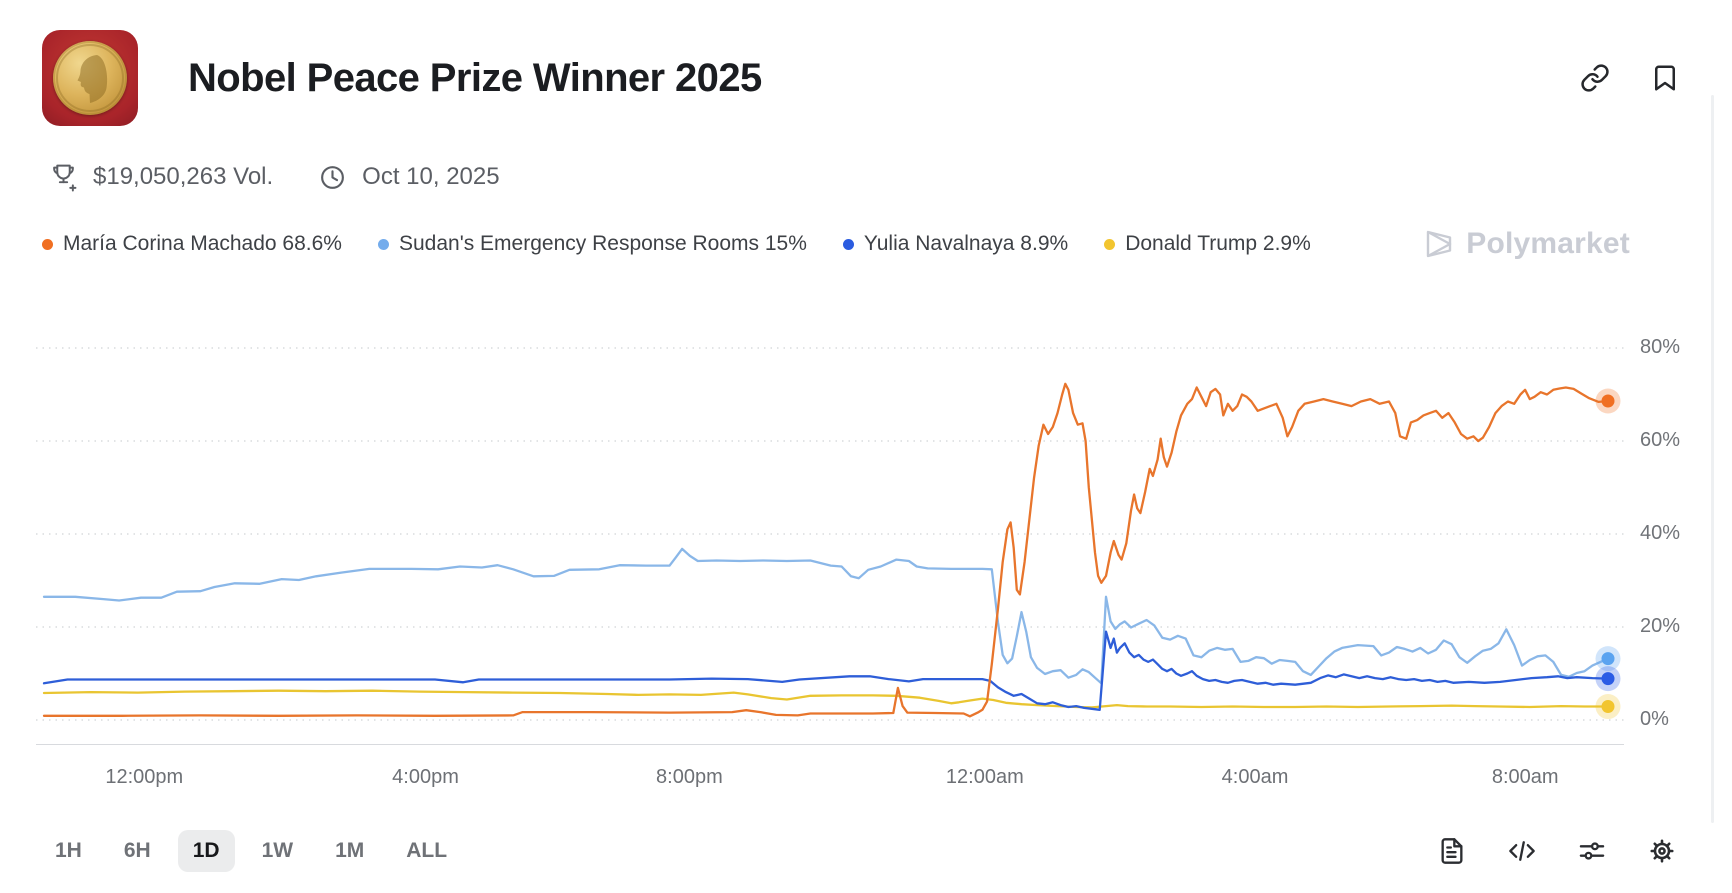 The image size is (1732, 893). I want to click on x-axis: 12:00pm 4:00pm 8:00pm 12:00am 4:00am 8:00am, so click(866, 776).